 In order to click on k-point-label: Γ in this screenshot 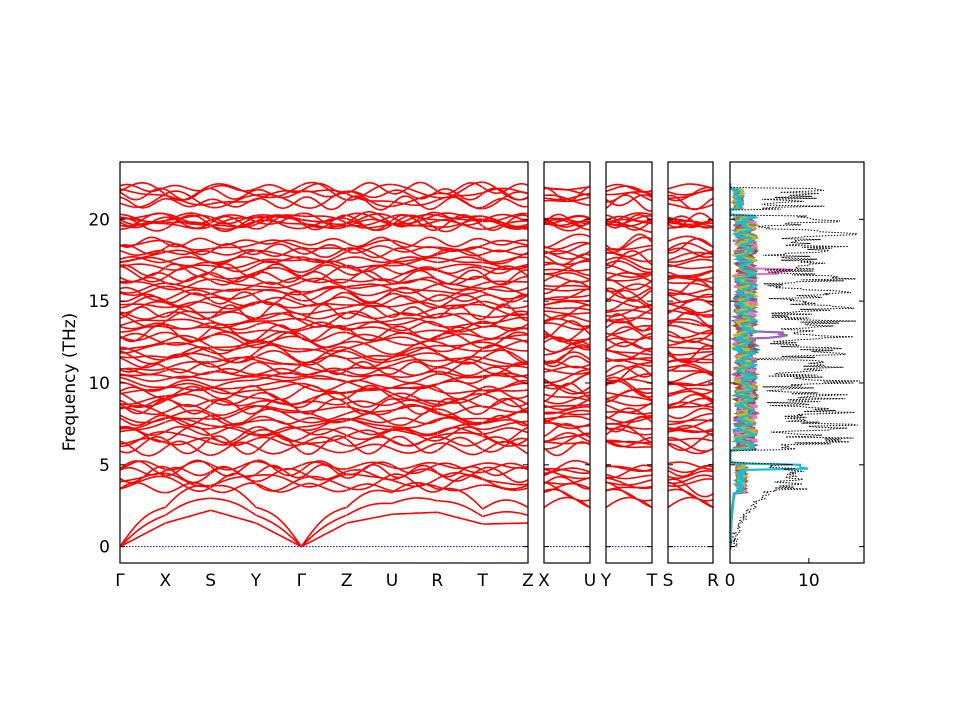, I will do `click(120, 581)`.